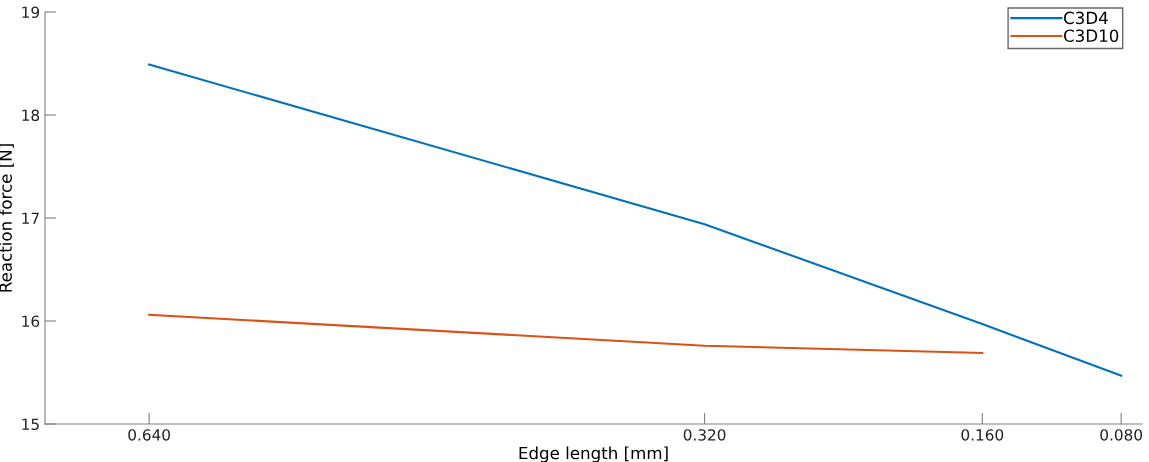  Describe the element at coordinates (982, 435) in the screenshot. I see `x-tick-label: 0.160` at that location.